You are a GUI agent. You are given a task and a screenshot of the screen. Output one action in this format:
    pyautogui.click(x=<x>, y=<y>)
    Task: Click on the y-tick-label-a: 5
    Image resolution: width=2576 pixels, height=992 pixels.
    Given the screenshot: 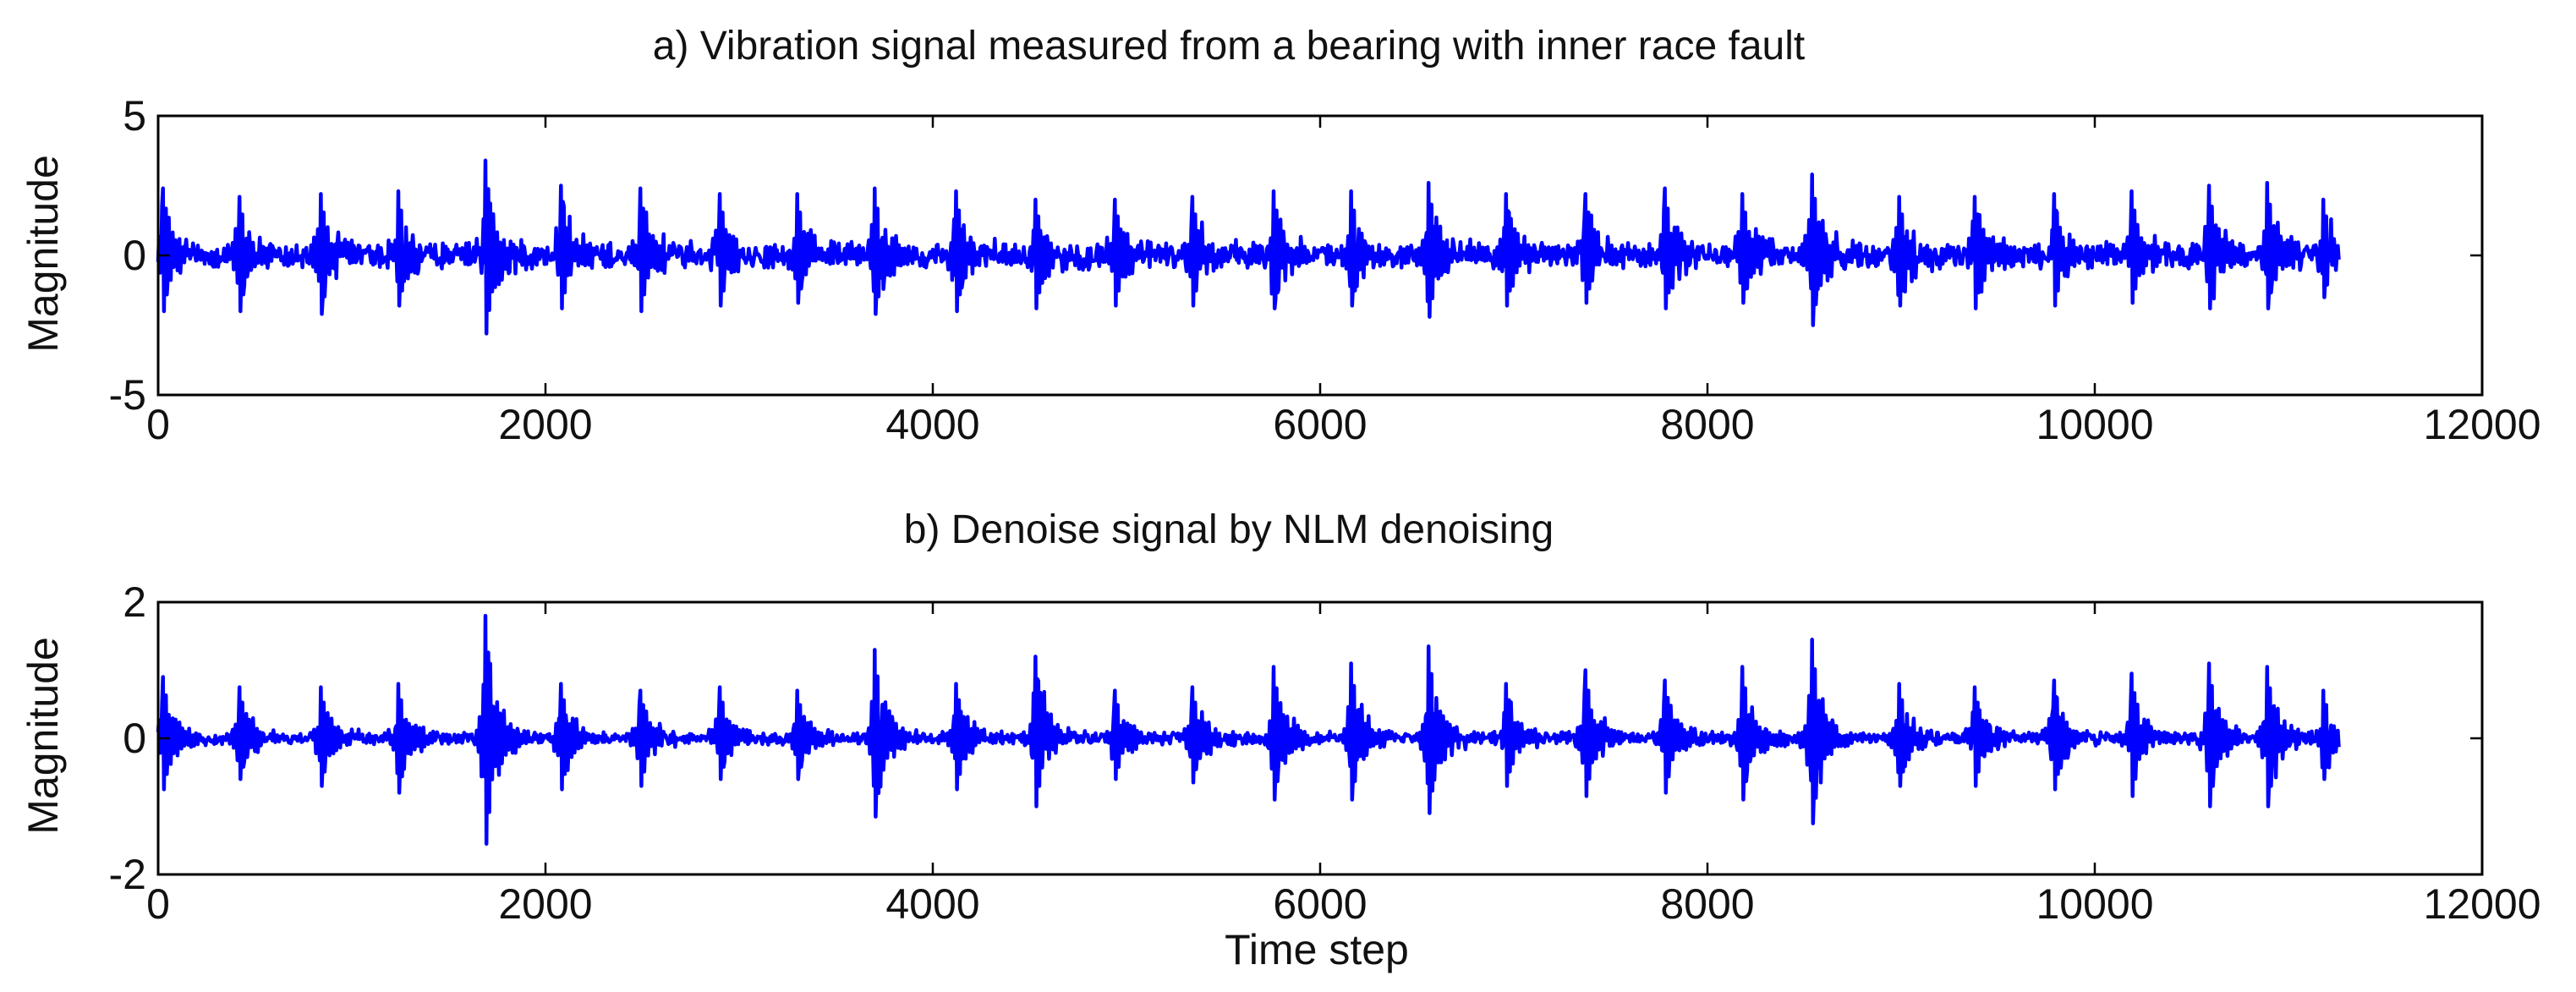 What is the action you would take?
    pyautogui.click(x=134, y=116)
    